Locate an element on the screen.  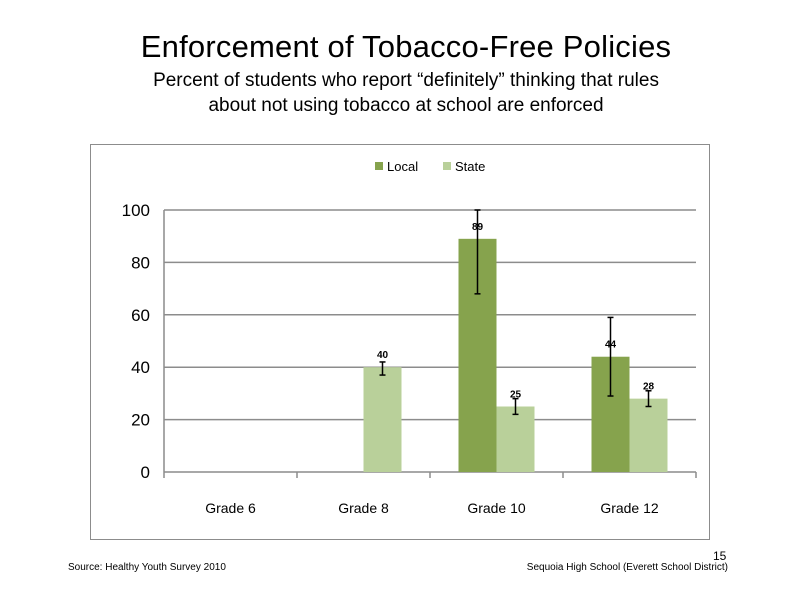
x-tick-label: Grade 8 is located at coordinates (363, 508).